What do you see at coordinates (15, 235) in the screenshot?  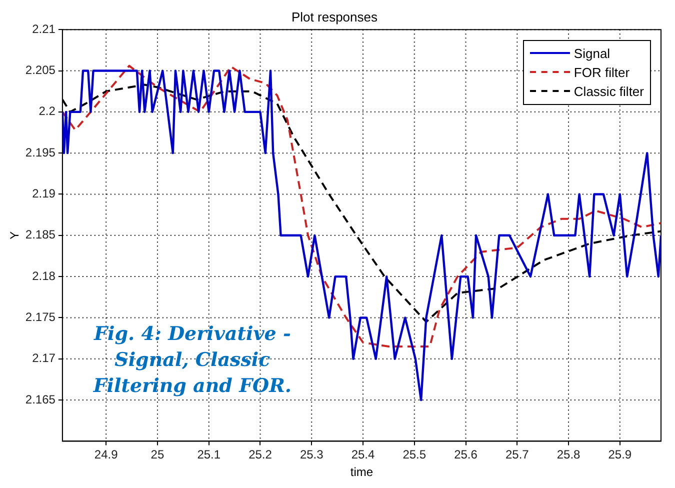 I see `y-axis-title: Y` at bounding box center [15, 235].